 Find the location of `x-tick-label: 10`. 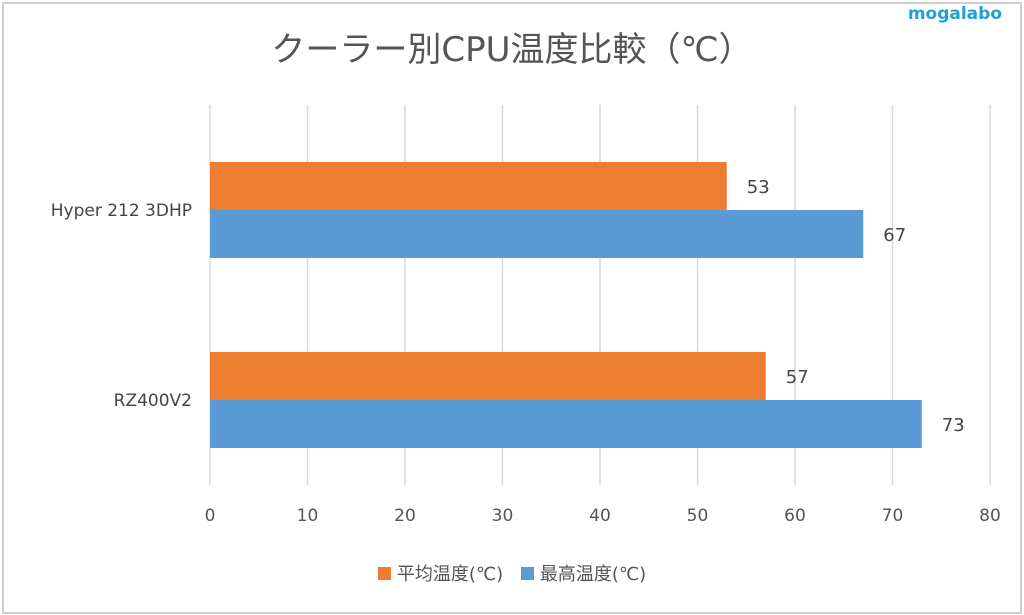

x-tick-label: 10 is located at coordinates (308, 516).